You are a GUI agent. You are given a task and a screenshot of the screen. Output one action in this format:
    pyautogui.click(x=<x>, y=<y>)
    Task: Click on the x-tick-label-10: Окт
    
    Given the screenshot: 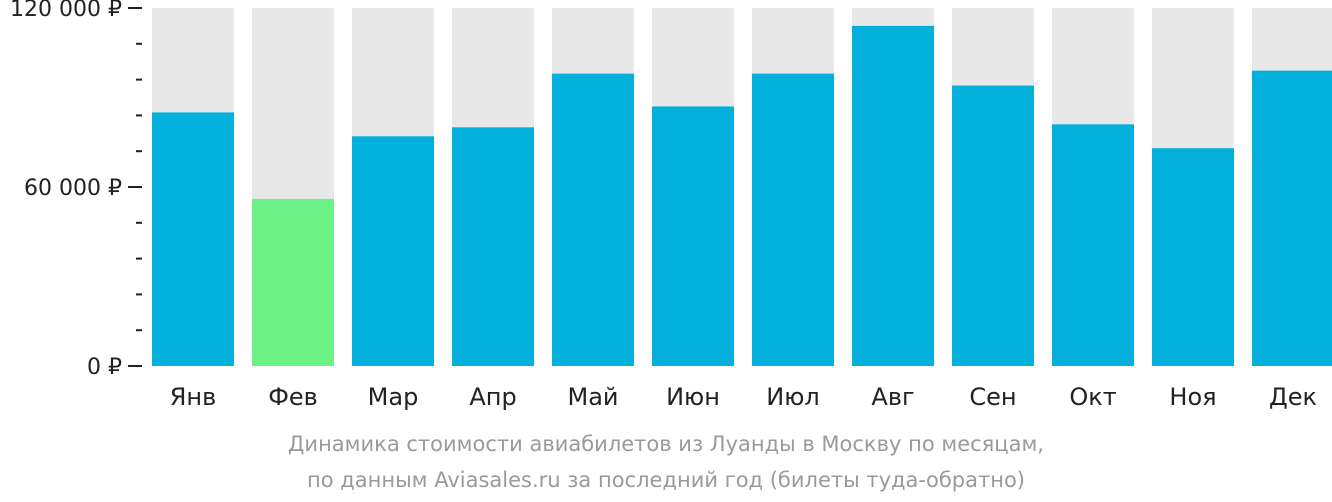 What is the action you would take?
    pyautogui.click(x=1092, y=397)
    